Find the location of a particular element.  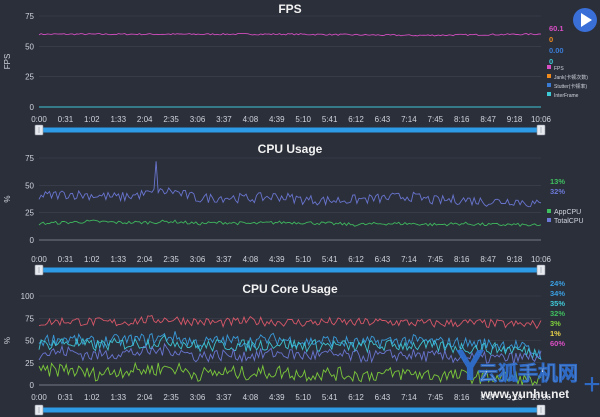

fps-legend-label: Stutter(卡顿率) is located at coordinates (570, 86).